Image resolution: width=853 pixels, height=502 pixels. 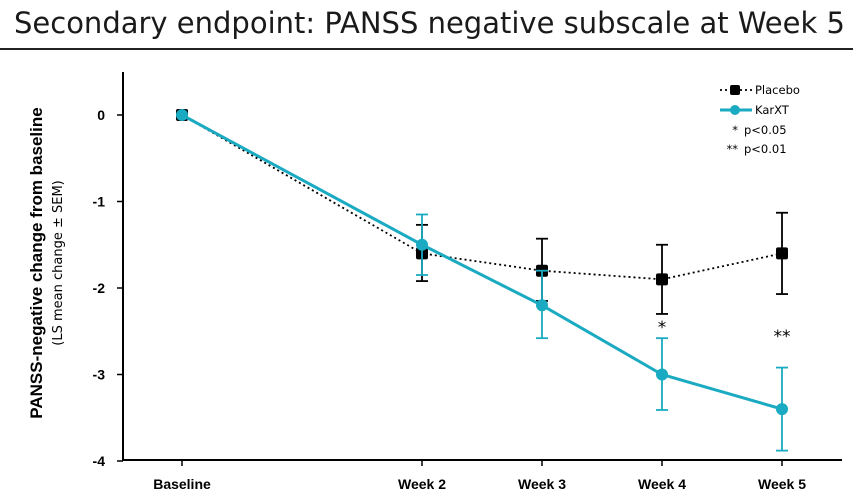 What do you see at coordinates (662, 484) in the screenshot?
I see `x-tick-label: Week 4` at bounding box center [662, 484].